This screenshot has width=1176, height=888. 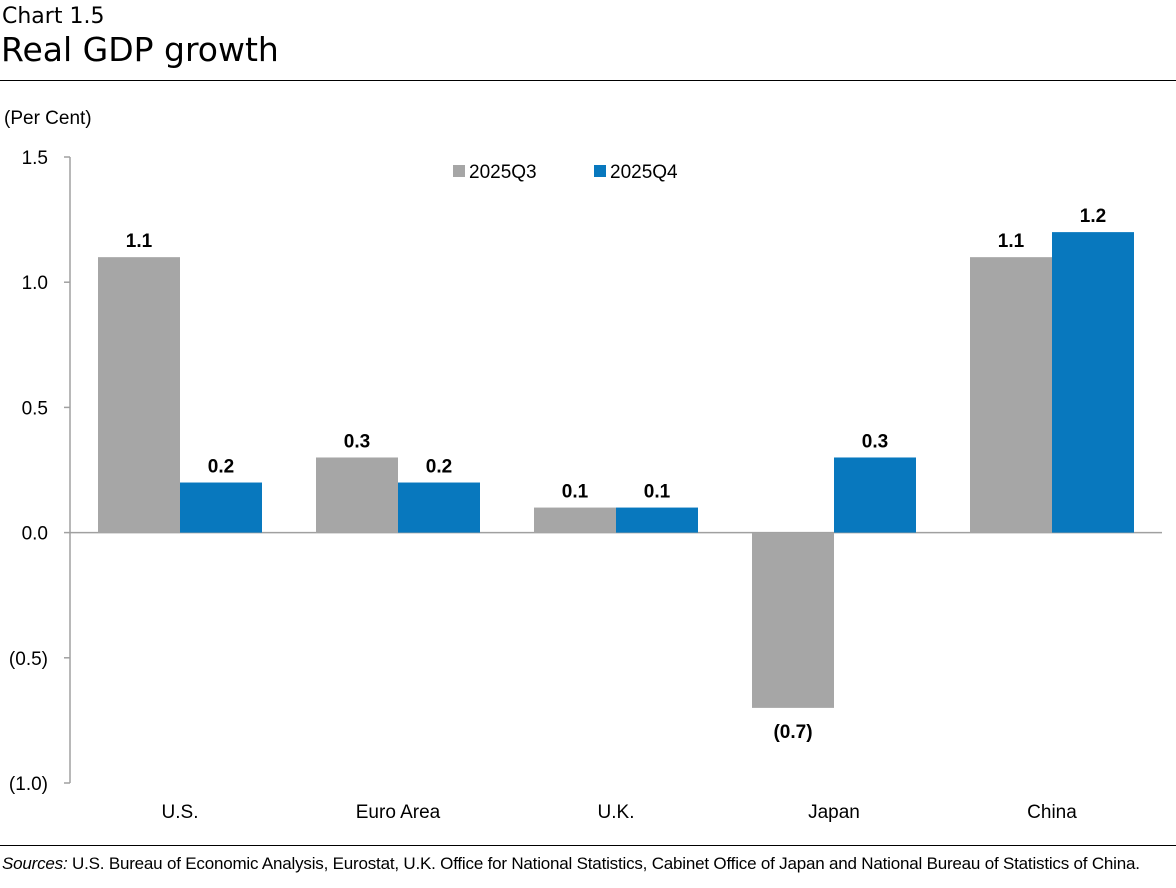 I want to click on title-divider, so click(x=588, y=80).